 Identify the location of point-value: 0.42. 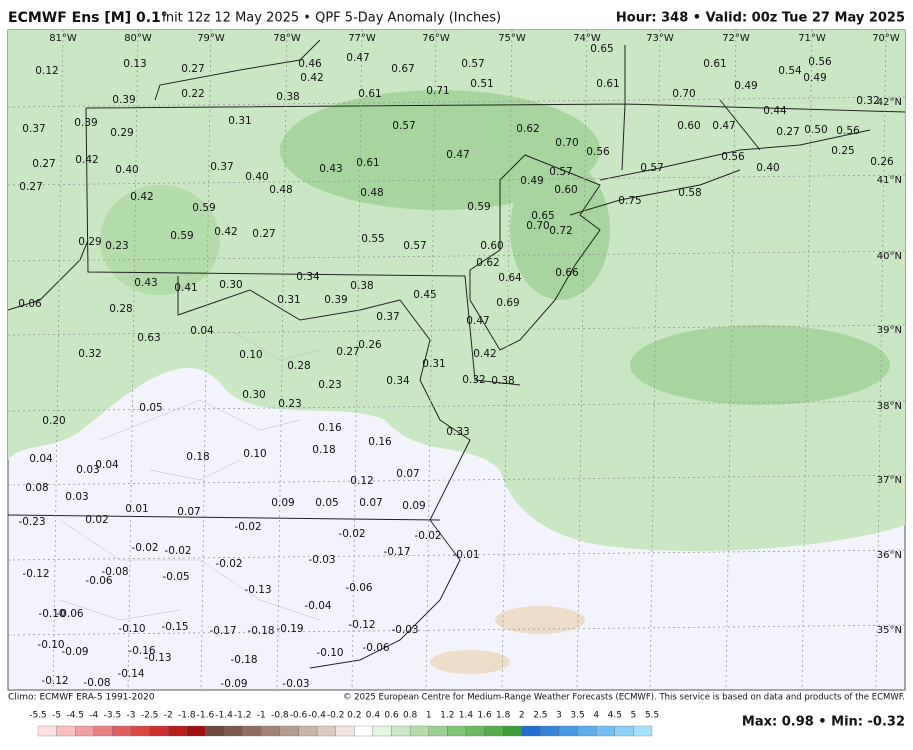
(311, 78).